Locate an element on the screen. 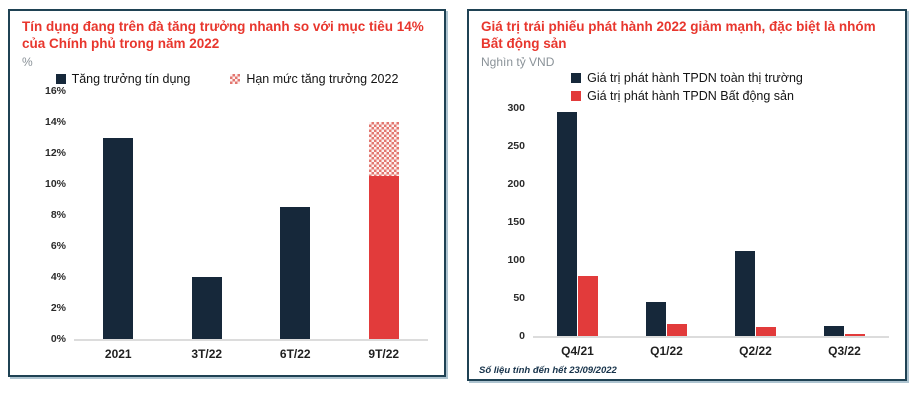 The width and height of the screenshot is (919, 408). x-axis-labels: Q4/21 Q1/22 Q2/22 Q3/22 is located at coordinates (711, 351).